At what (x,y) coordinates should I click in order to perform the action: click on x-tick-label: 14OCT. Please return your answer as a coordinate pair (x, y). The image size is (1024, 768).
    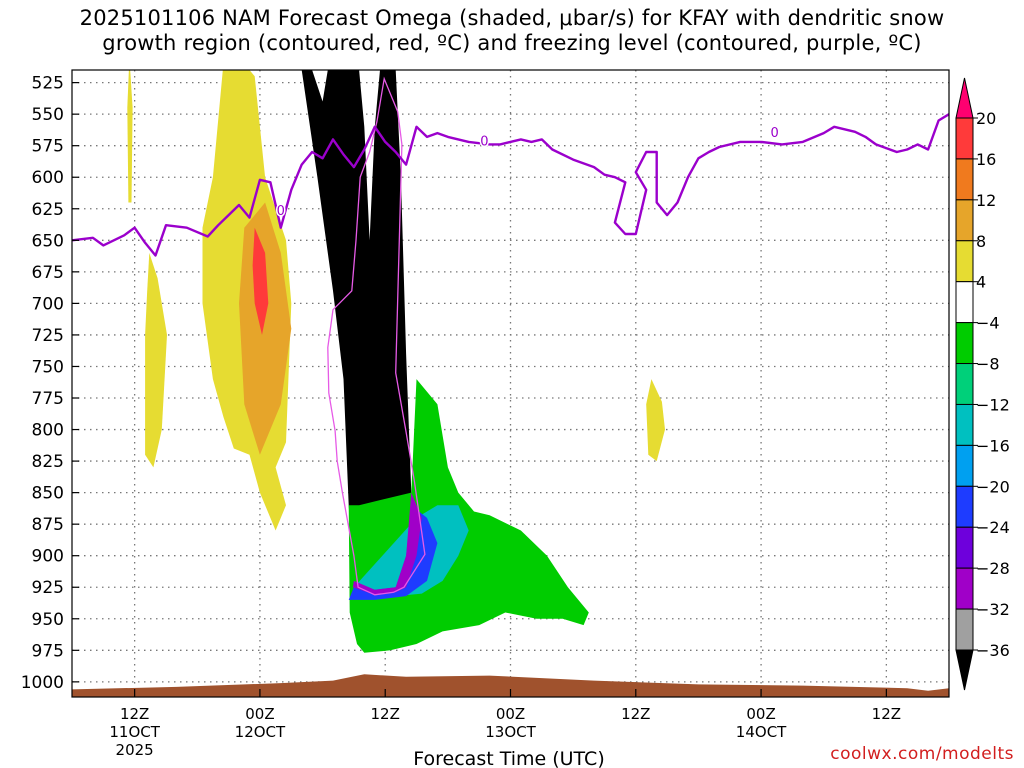
    Looking at the image, I should click on (761, 732).